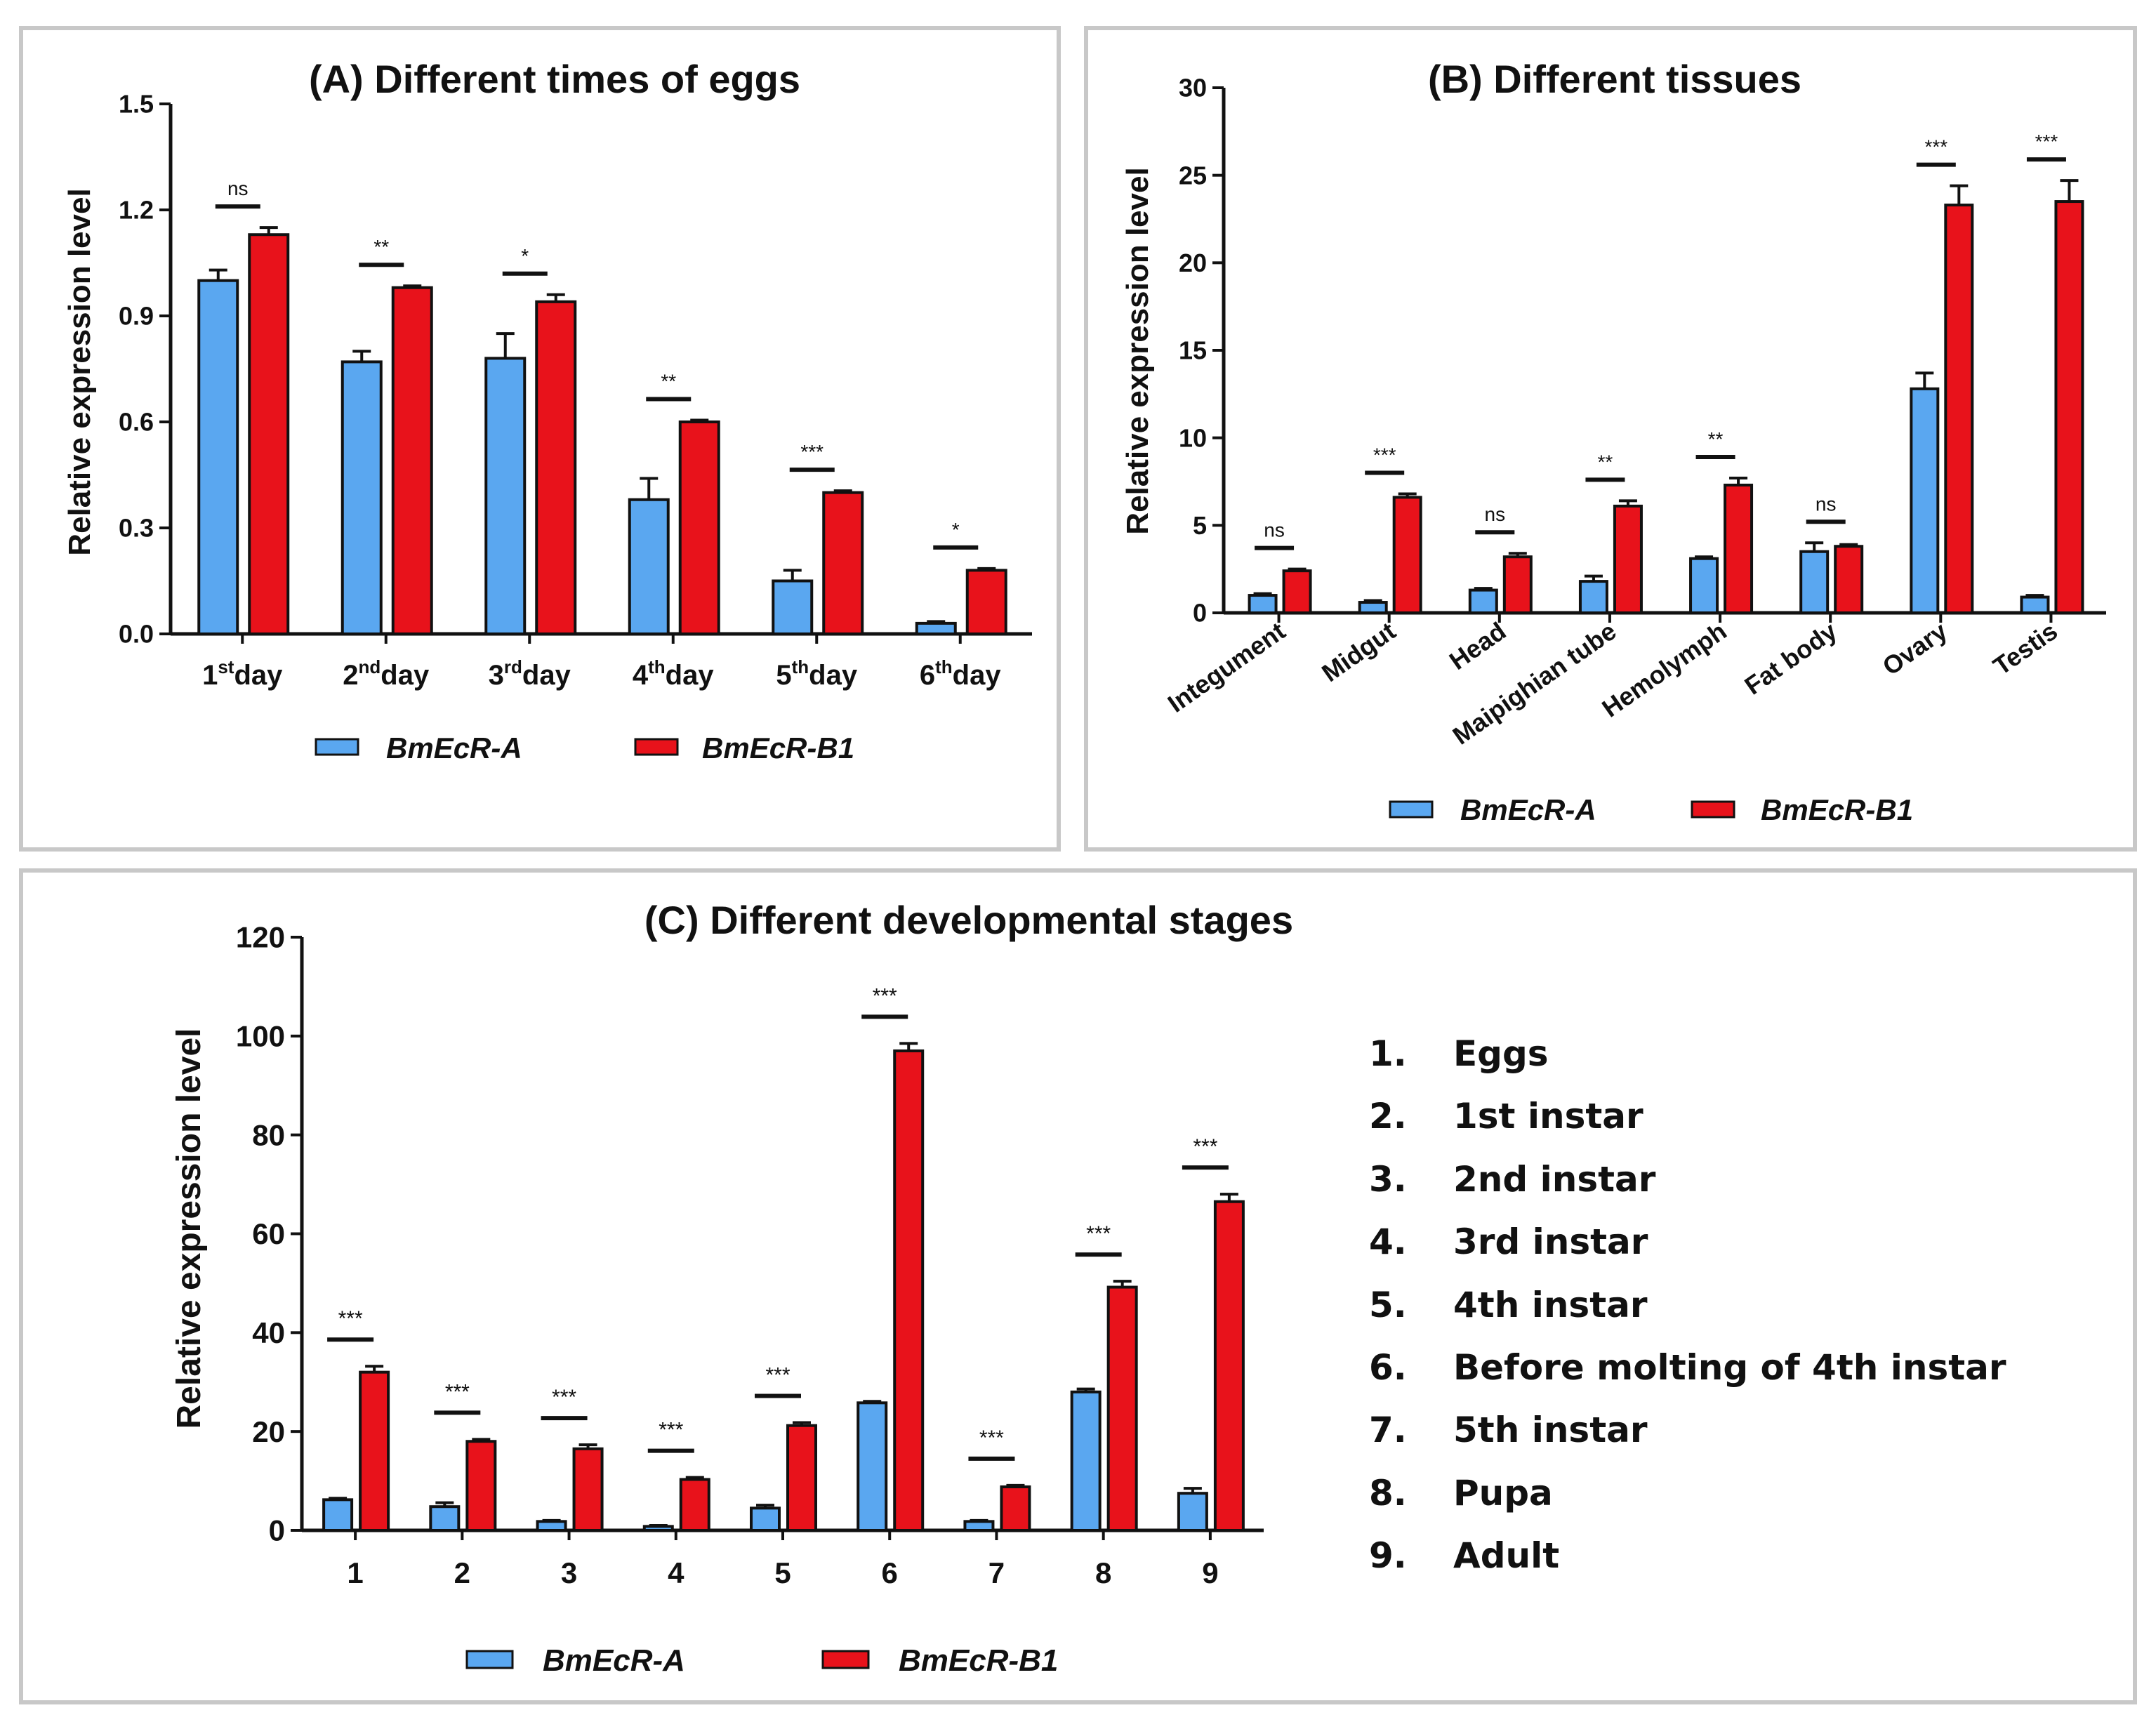 The width and height of the screenshot is (2156, 1722). I want to click on y-tick-label: 0.9, so click(136, 316).